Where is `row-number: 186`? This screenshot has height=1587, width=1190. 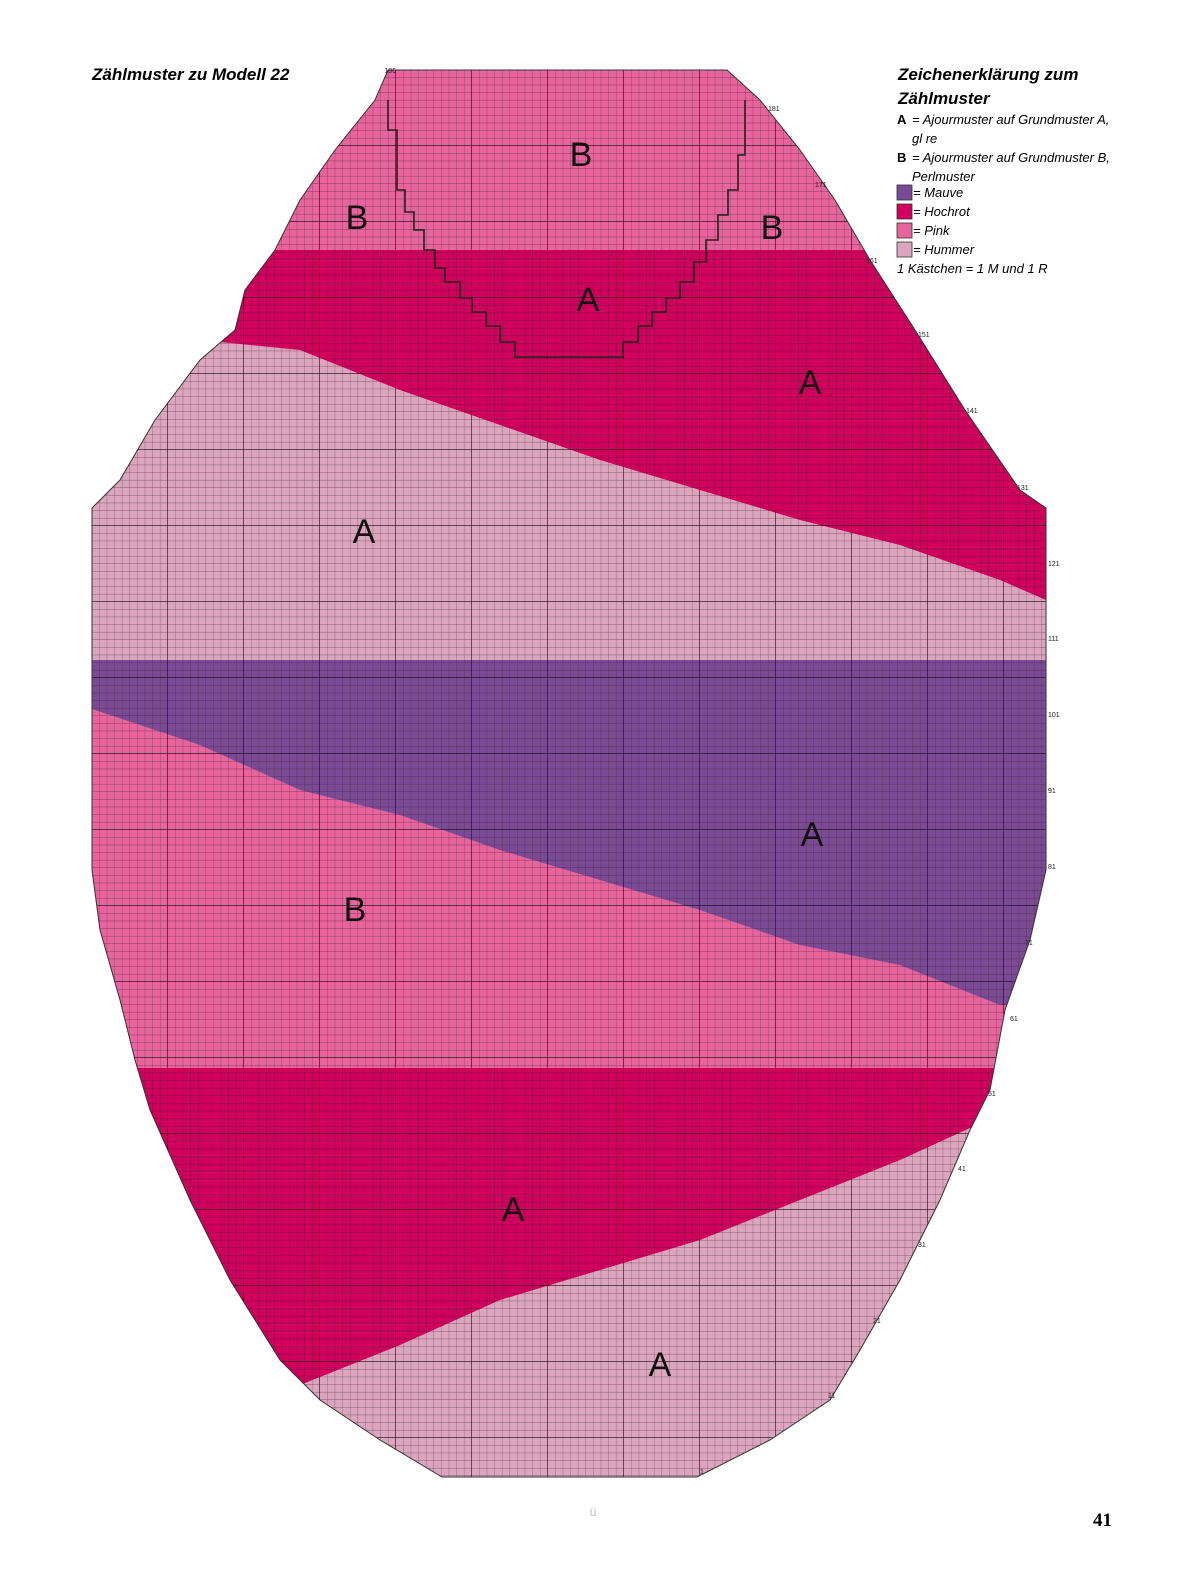
row-number: 186 is located at coordinates (390, 71).